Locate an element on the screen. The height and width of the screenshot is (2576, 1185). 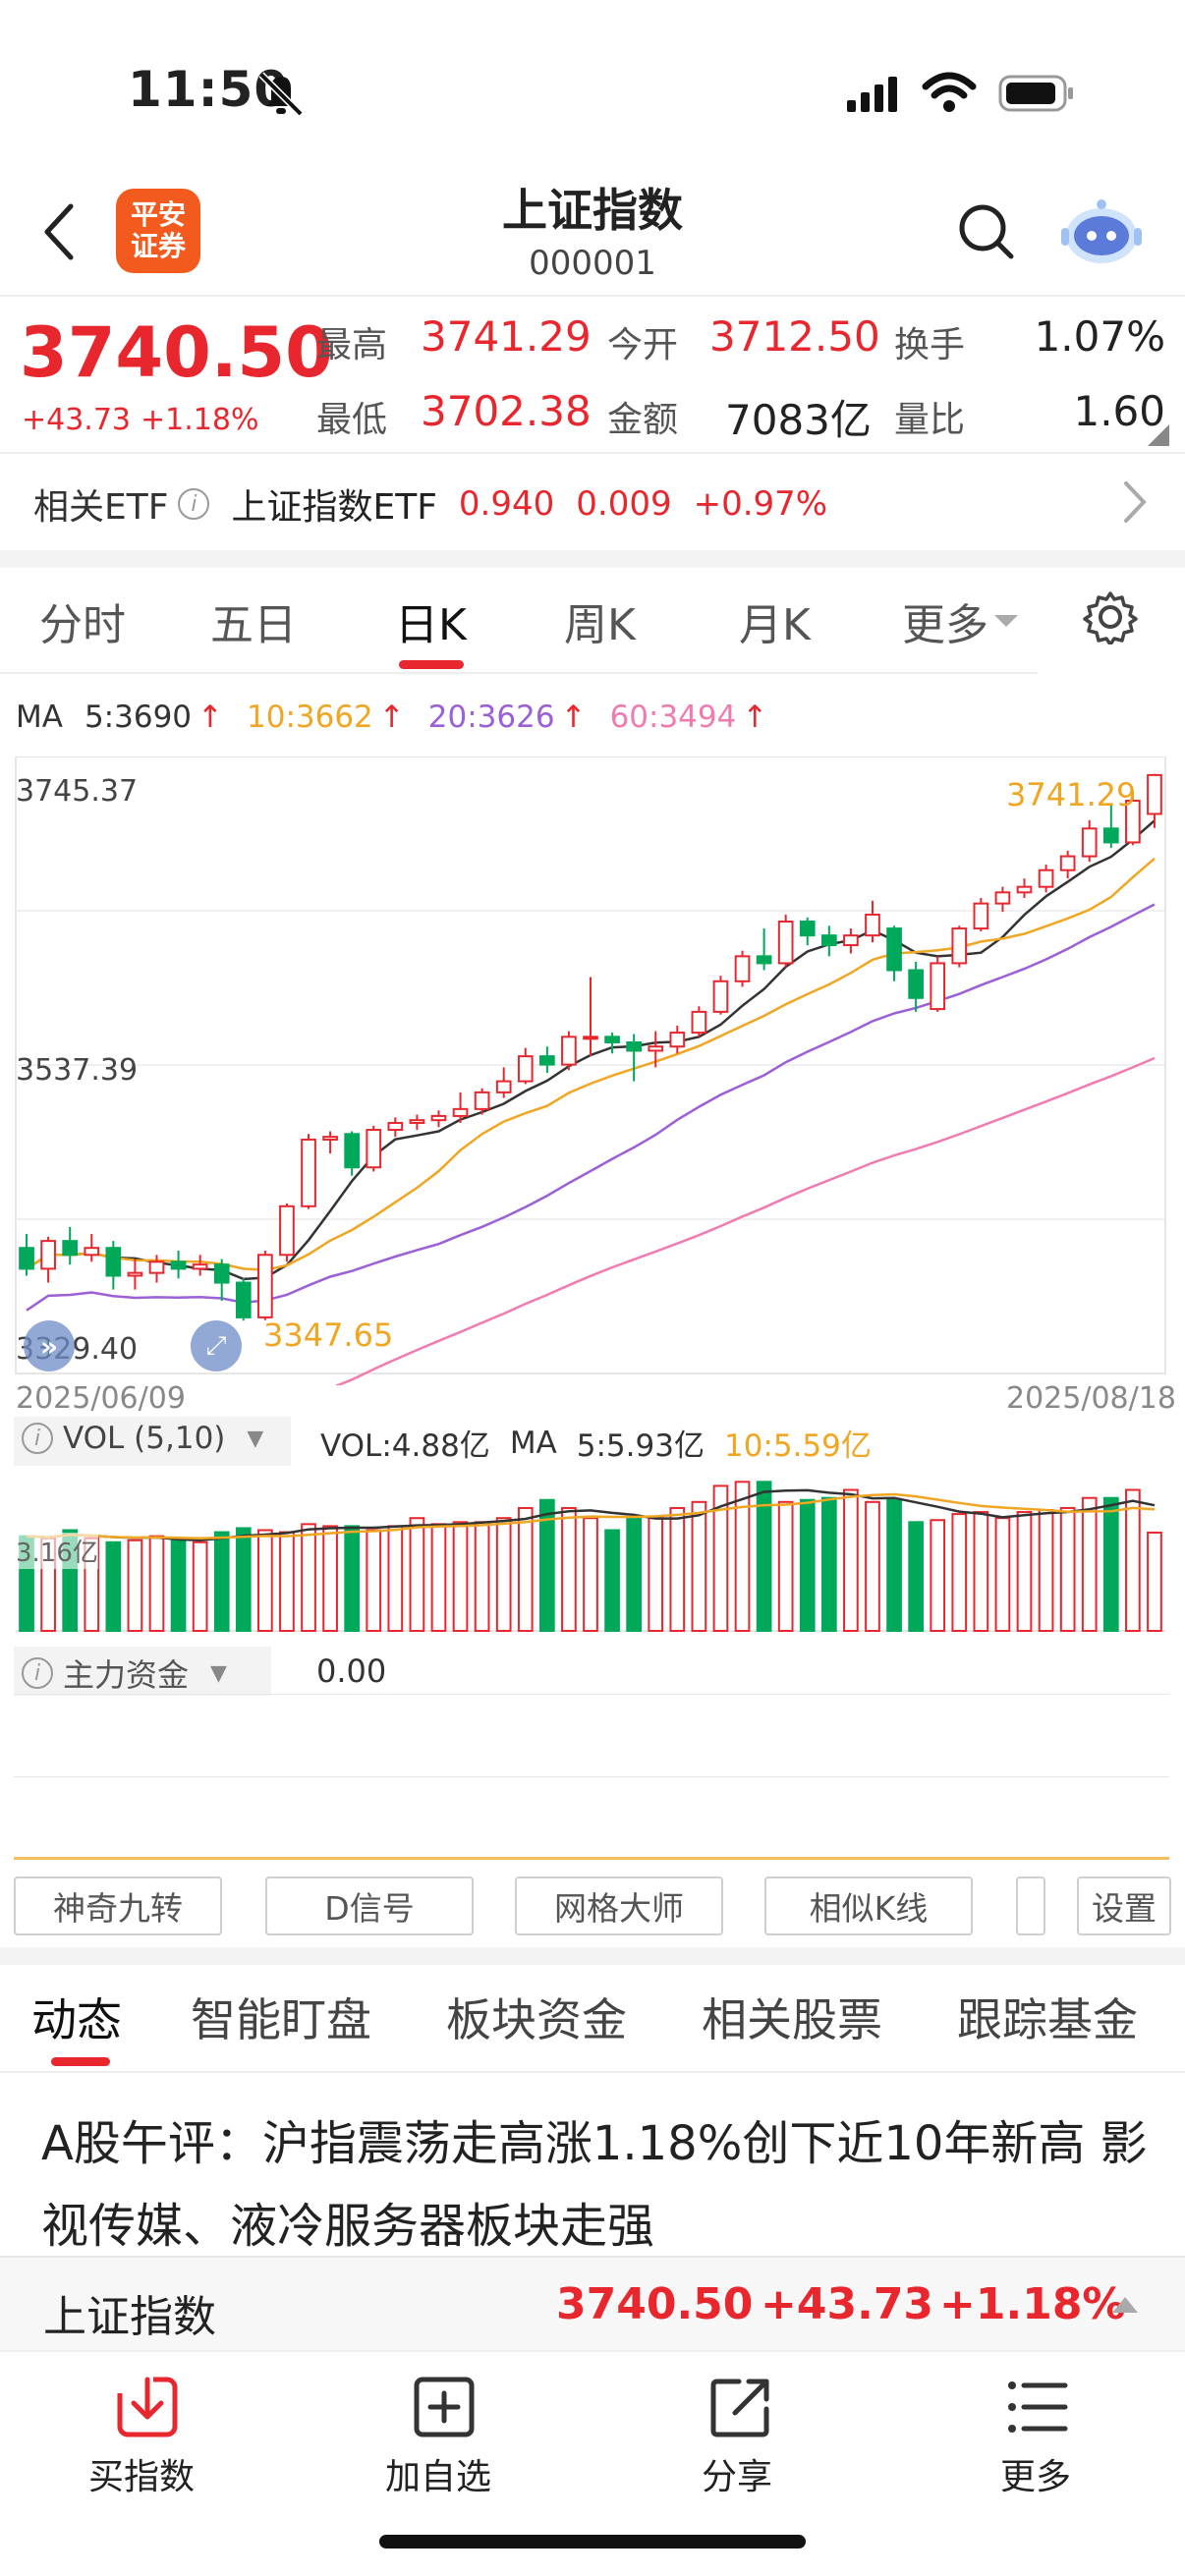
news-headline: A股午评：沪指震荡走高涨1.18%创下近10年新高 影视传媒、液冷服务器板块走强 is located at coordinates (594, 2185).